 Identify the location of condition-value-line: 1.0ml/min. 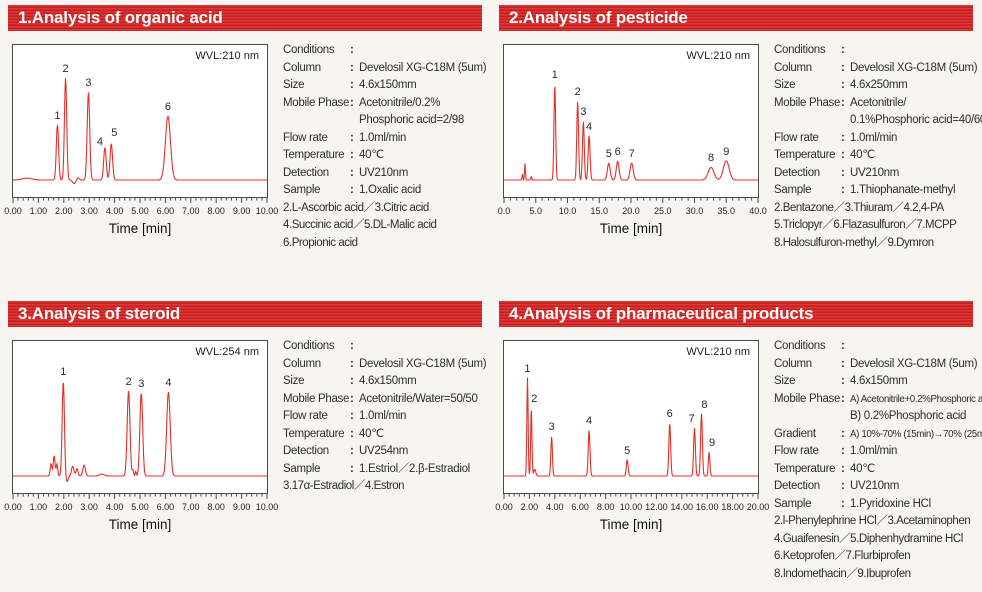
(383, 137).